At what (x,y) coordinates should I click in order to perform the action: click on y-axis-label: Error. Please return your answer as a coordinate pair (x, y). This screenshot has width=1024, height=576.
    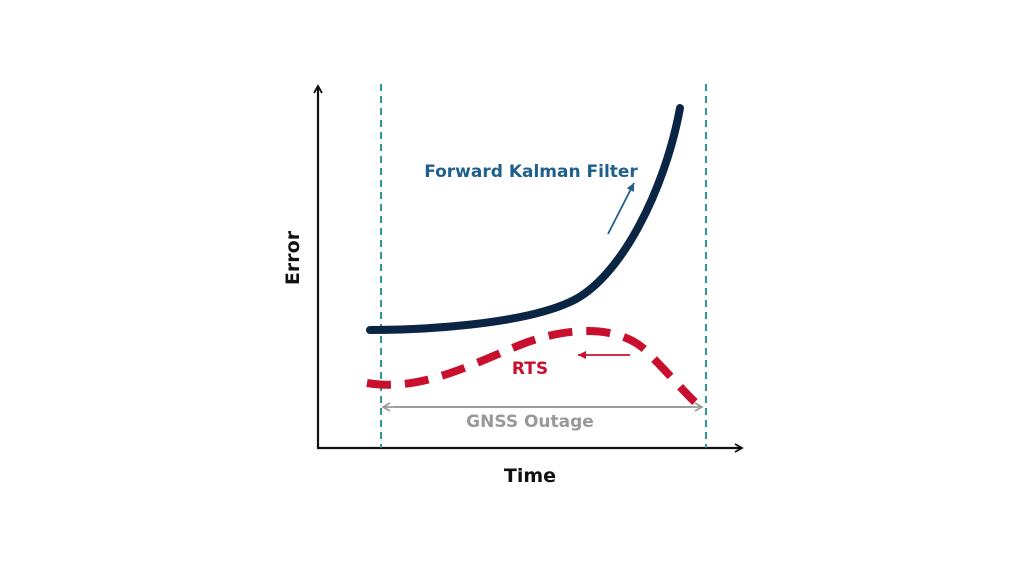
    Looking at the image, I should click on (293, 257).